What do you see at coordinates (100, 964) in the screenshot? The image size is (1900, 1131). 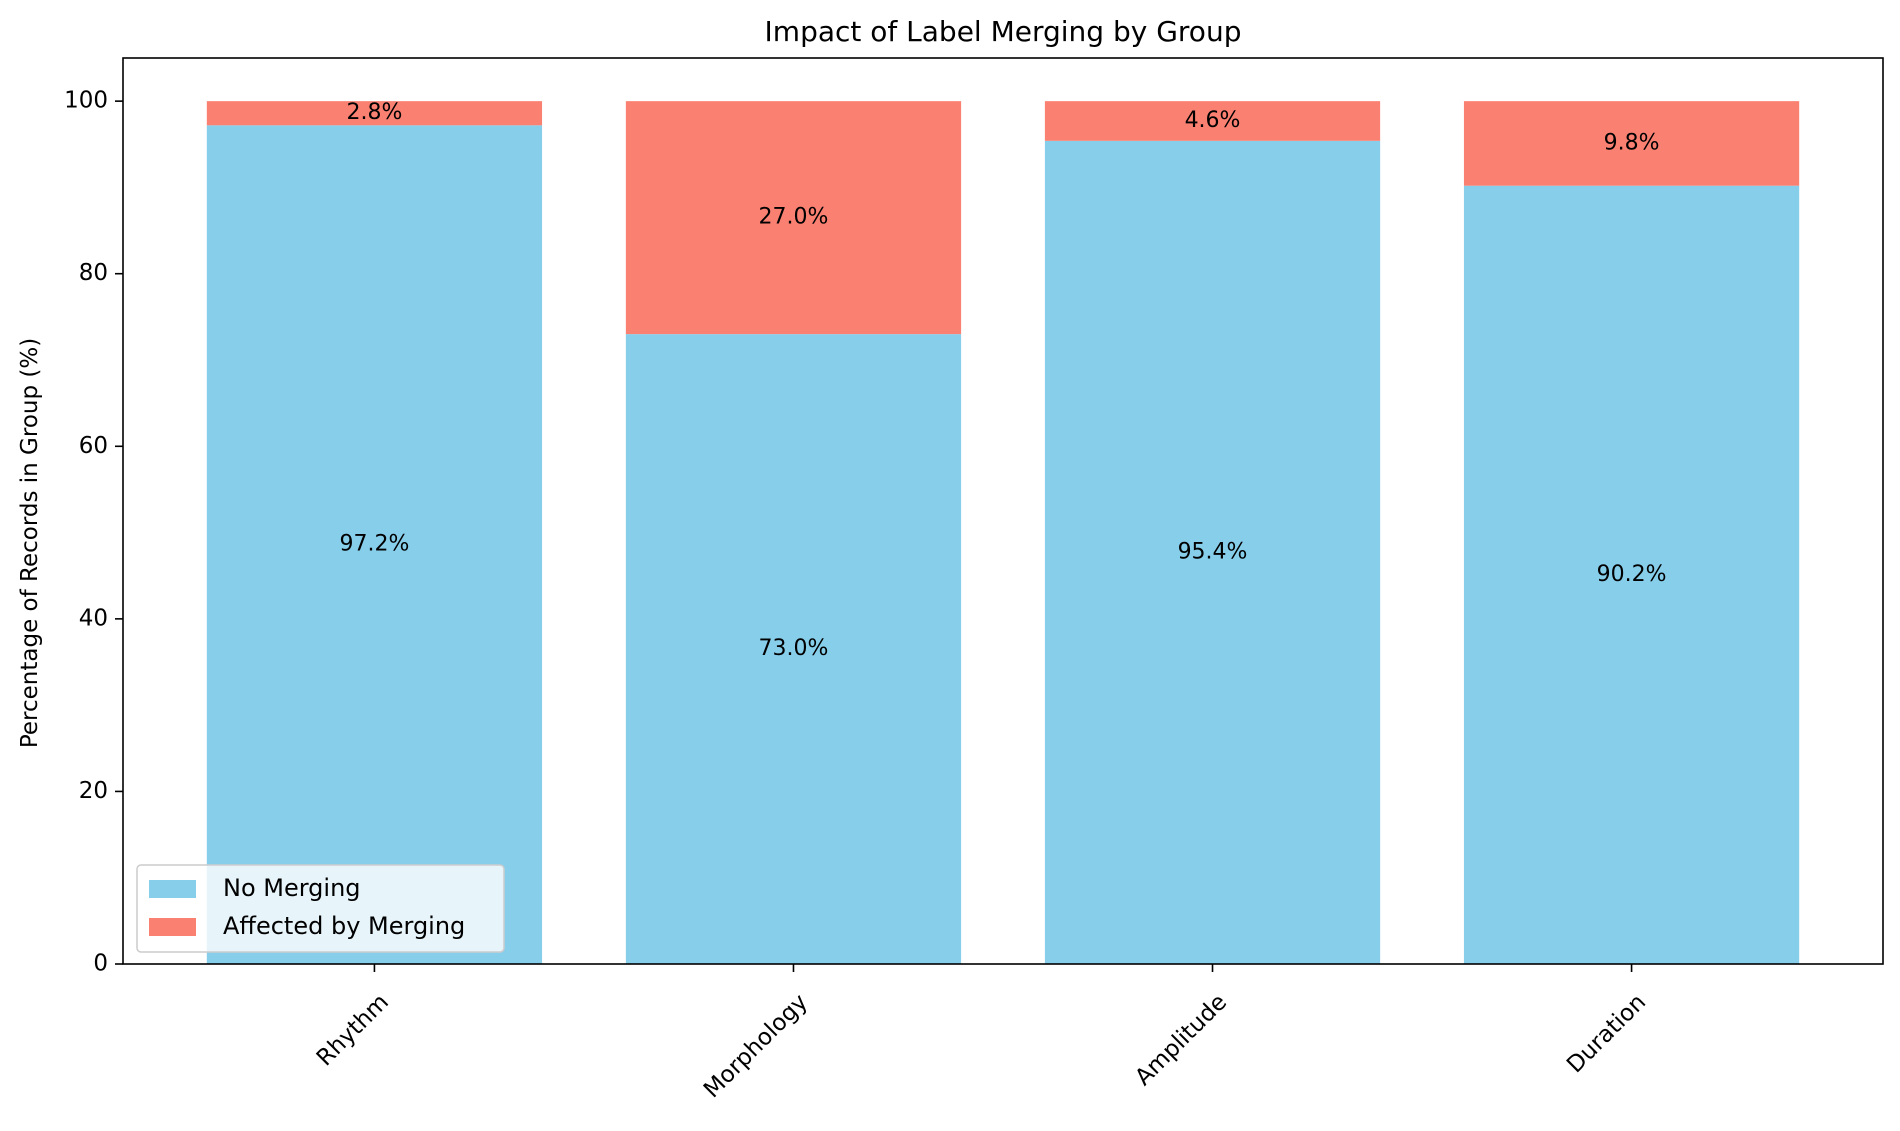 I see `y-tick-label: 0` at bounding box center [100, 964].